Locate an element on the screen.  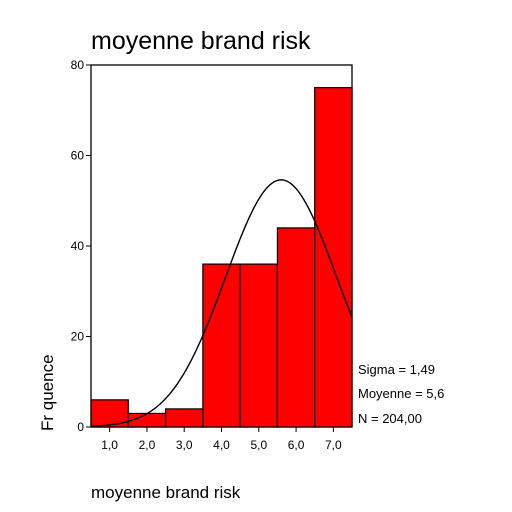
x-tick-label: 5,0 is located at coordinates (258, 445).